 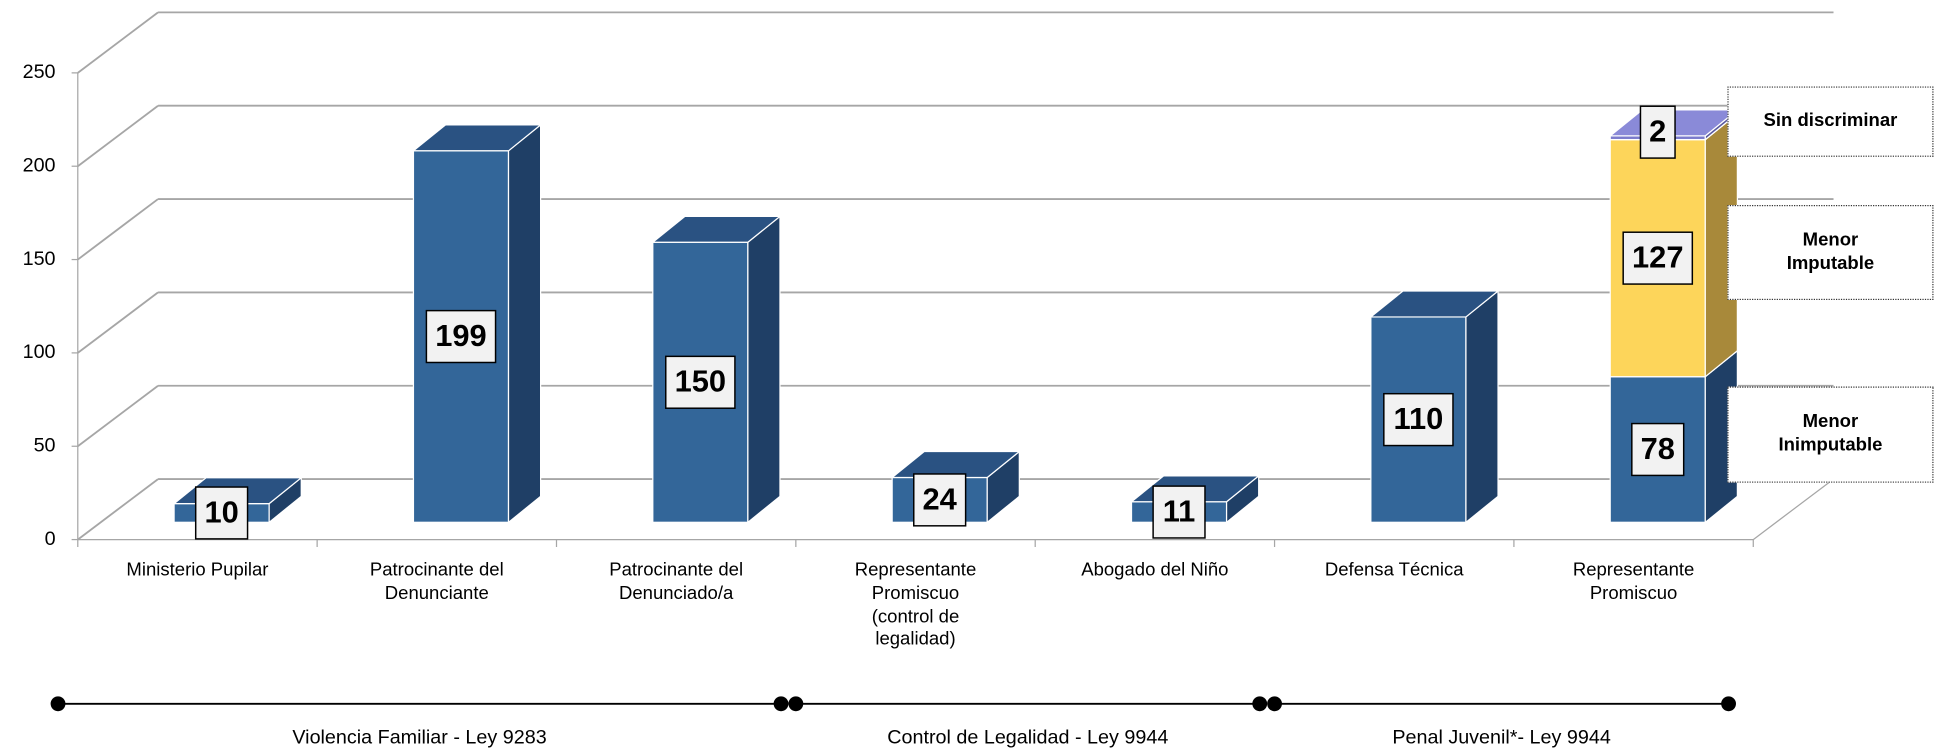 I want to click on x-tick-label: Ministerio Pupilar, so click(x=197, y=570).